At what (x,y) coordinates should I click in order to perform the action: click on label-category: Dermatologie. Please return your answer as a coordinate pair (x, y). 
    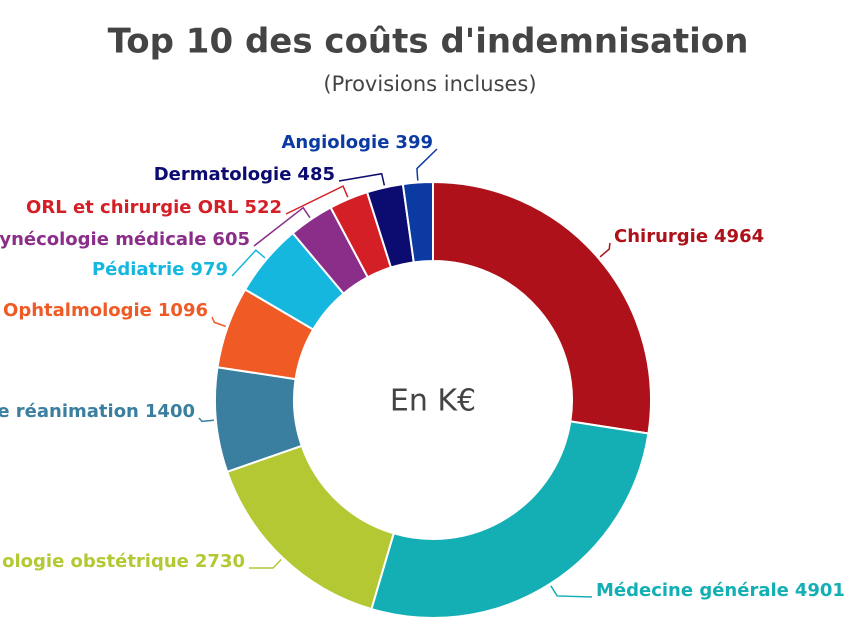
    Looking at the image, I should click on (223, 174).